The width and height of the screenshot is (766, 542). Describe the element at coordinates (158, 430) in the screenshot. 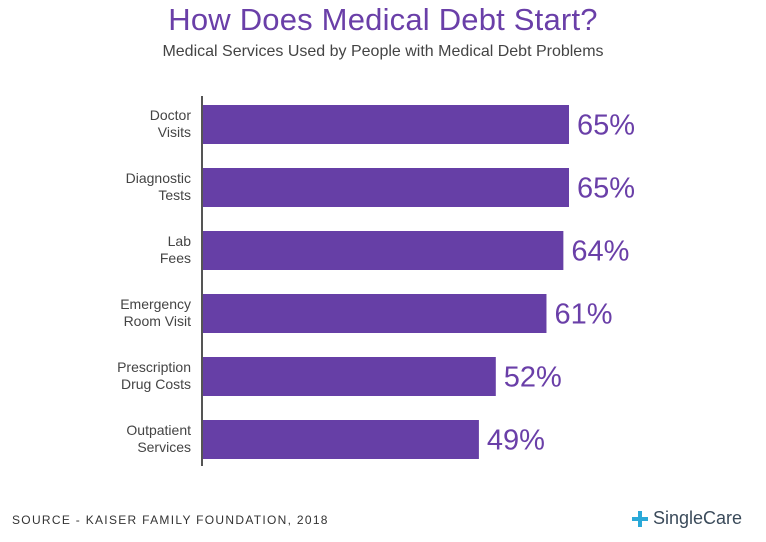

I see `category-label-line: Outpatient` at that location.